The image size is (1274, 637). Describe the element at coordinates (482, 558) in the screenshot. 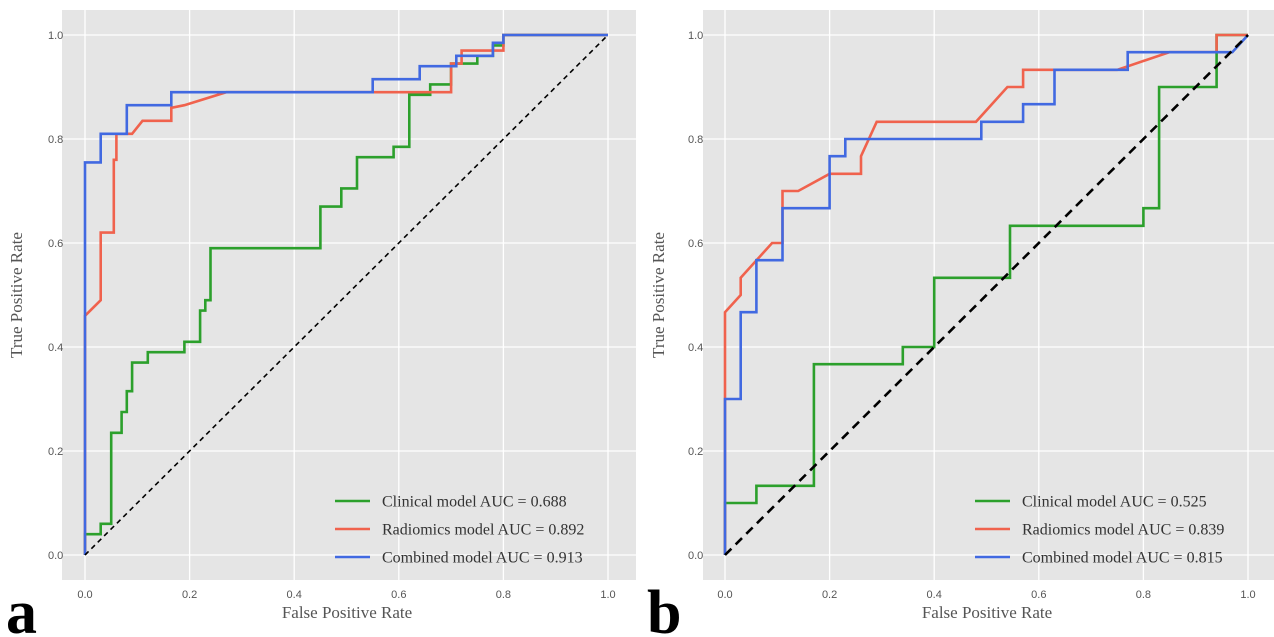

I see `legend-entry: Combined model AUC = 0.913` at that location.